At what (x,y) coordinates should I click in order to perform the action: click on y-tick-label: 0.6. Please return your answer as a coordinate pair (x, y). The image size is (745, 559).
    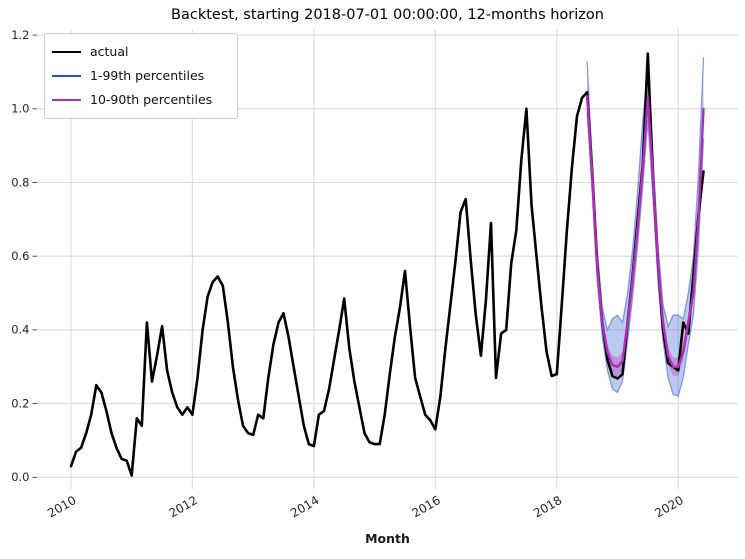
    Looking at the image, I should click on (20, 256).